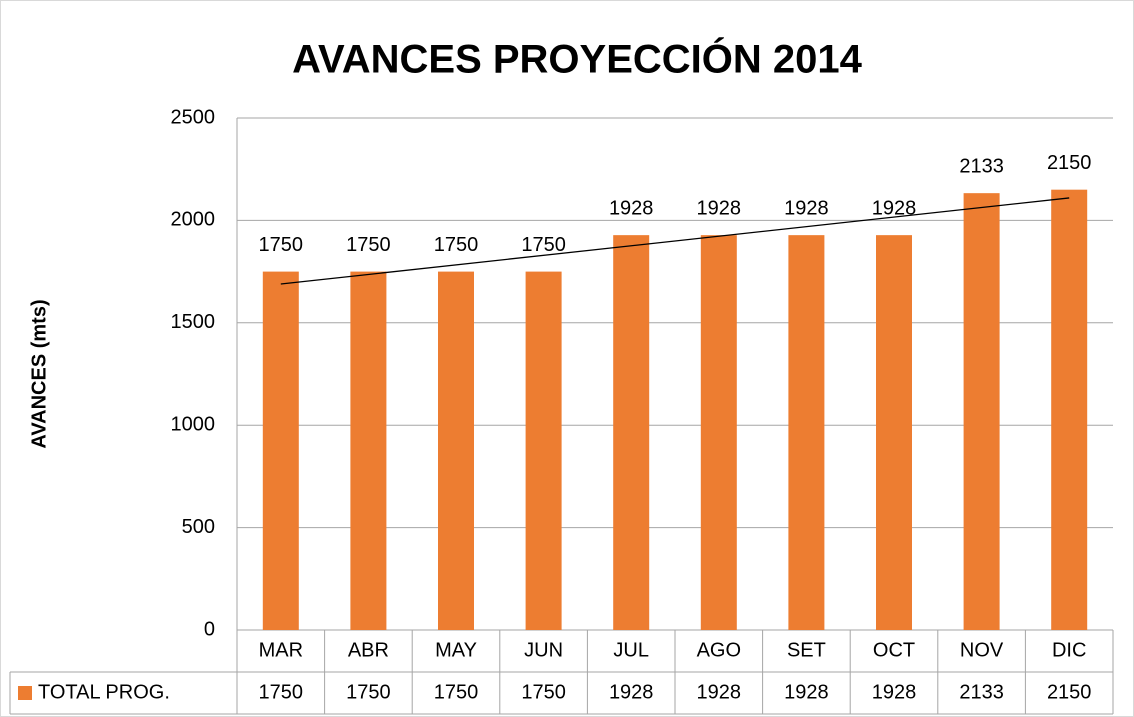 The width and height of the screenshot is (1134, 717). Describe the element at coordinates (675, 241) in the screenshot. I see `trendline` at that location.